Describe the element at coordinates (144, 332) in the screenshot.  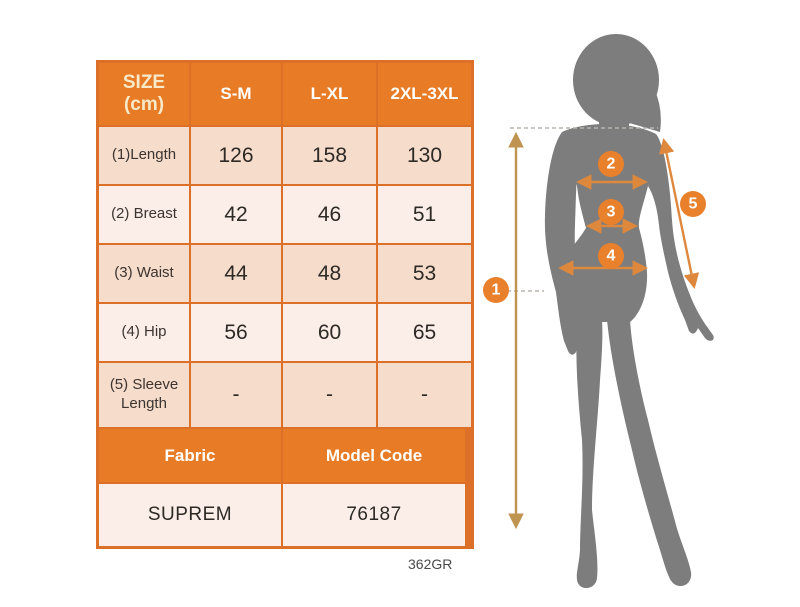
I see `row-label-hip: (4) Hip` at that location.